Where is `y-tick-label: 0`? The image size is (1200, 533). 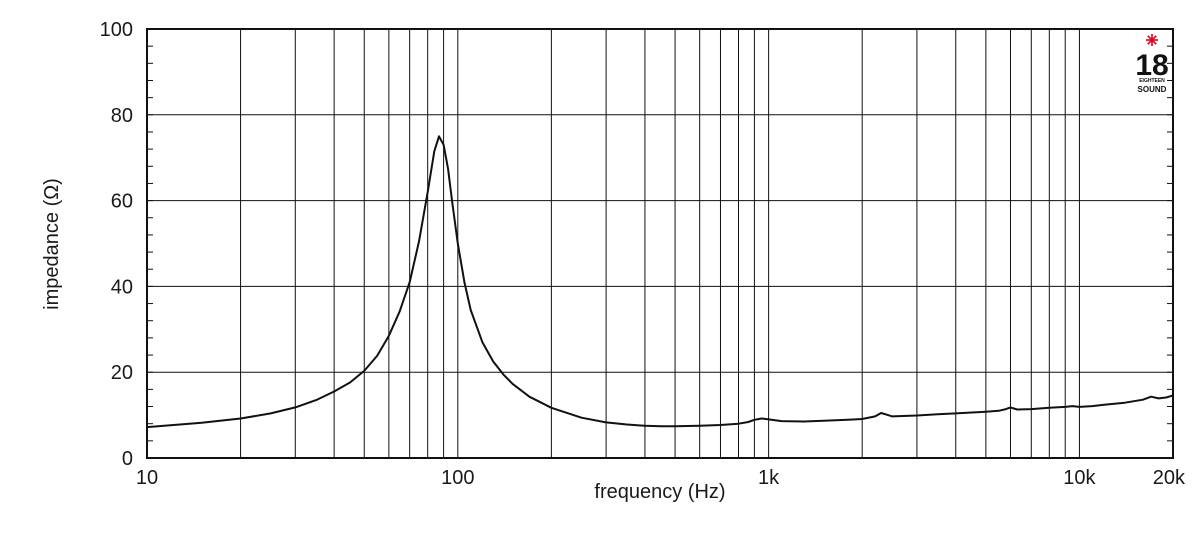
y-tick-label: 0 is located at coordinates (127, 459).